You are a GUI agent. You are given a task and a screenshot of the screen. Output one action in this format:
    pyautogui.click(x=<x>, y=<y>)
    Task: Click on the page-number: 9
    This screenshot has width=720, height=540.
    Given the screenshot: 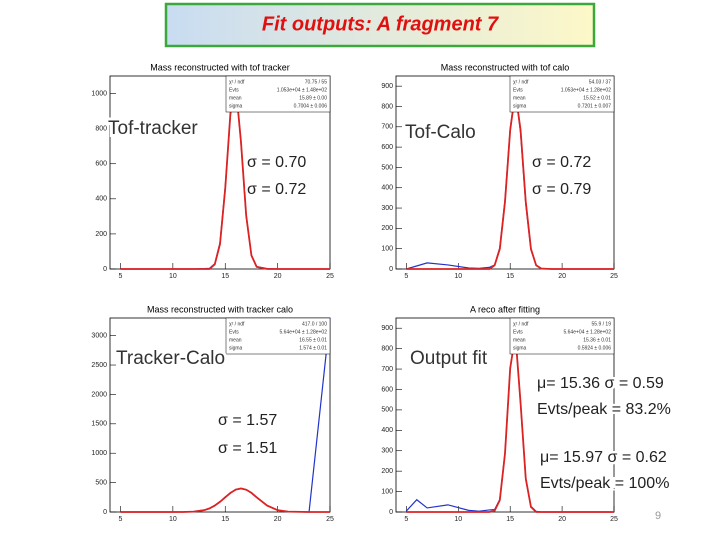 What is the action you would take?
    pyautogui.click(x=658, y=516)
    